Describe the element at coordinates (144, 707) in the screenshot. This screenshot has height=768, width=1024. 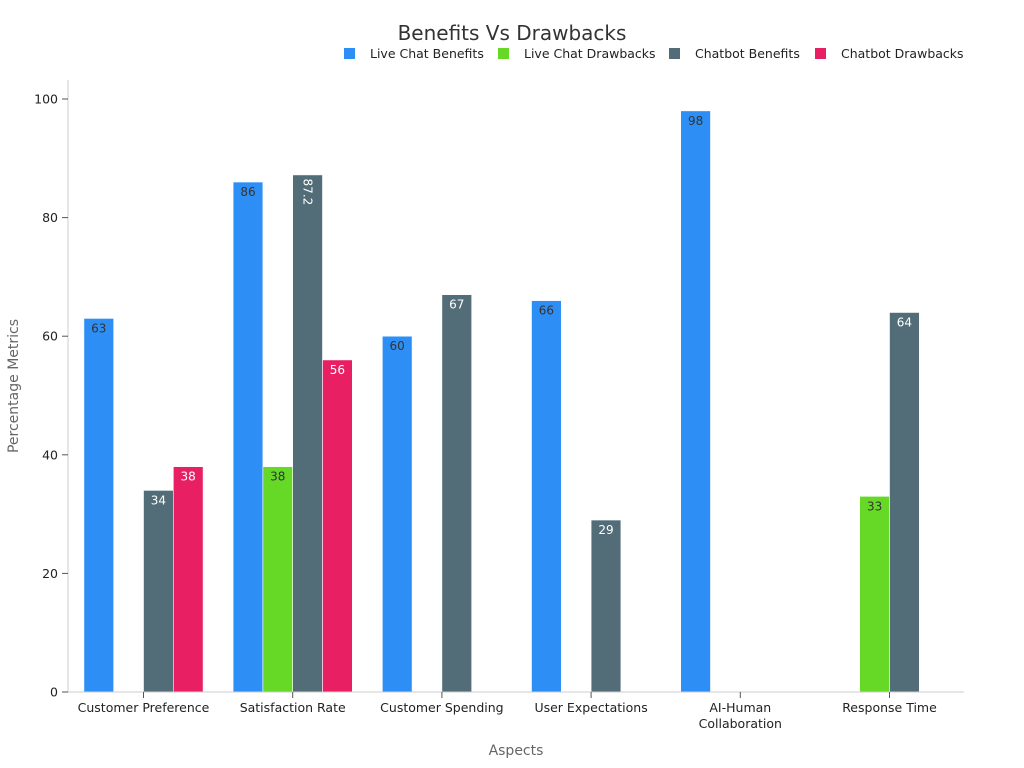
I see `x-tick-label-customer-preference: Customer Preference` at that location.